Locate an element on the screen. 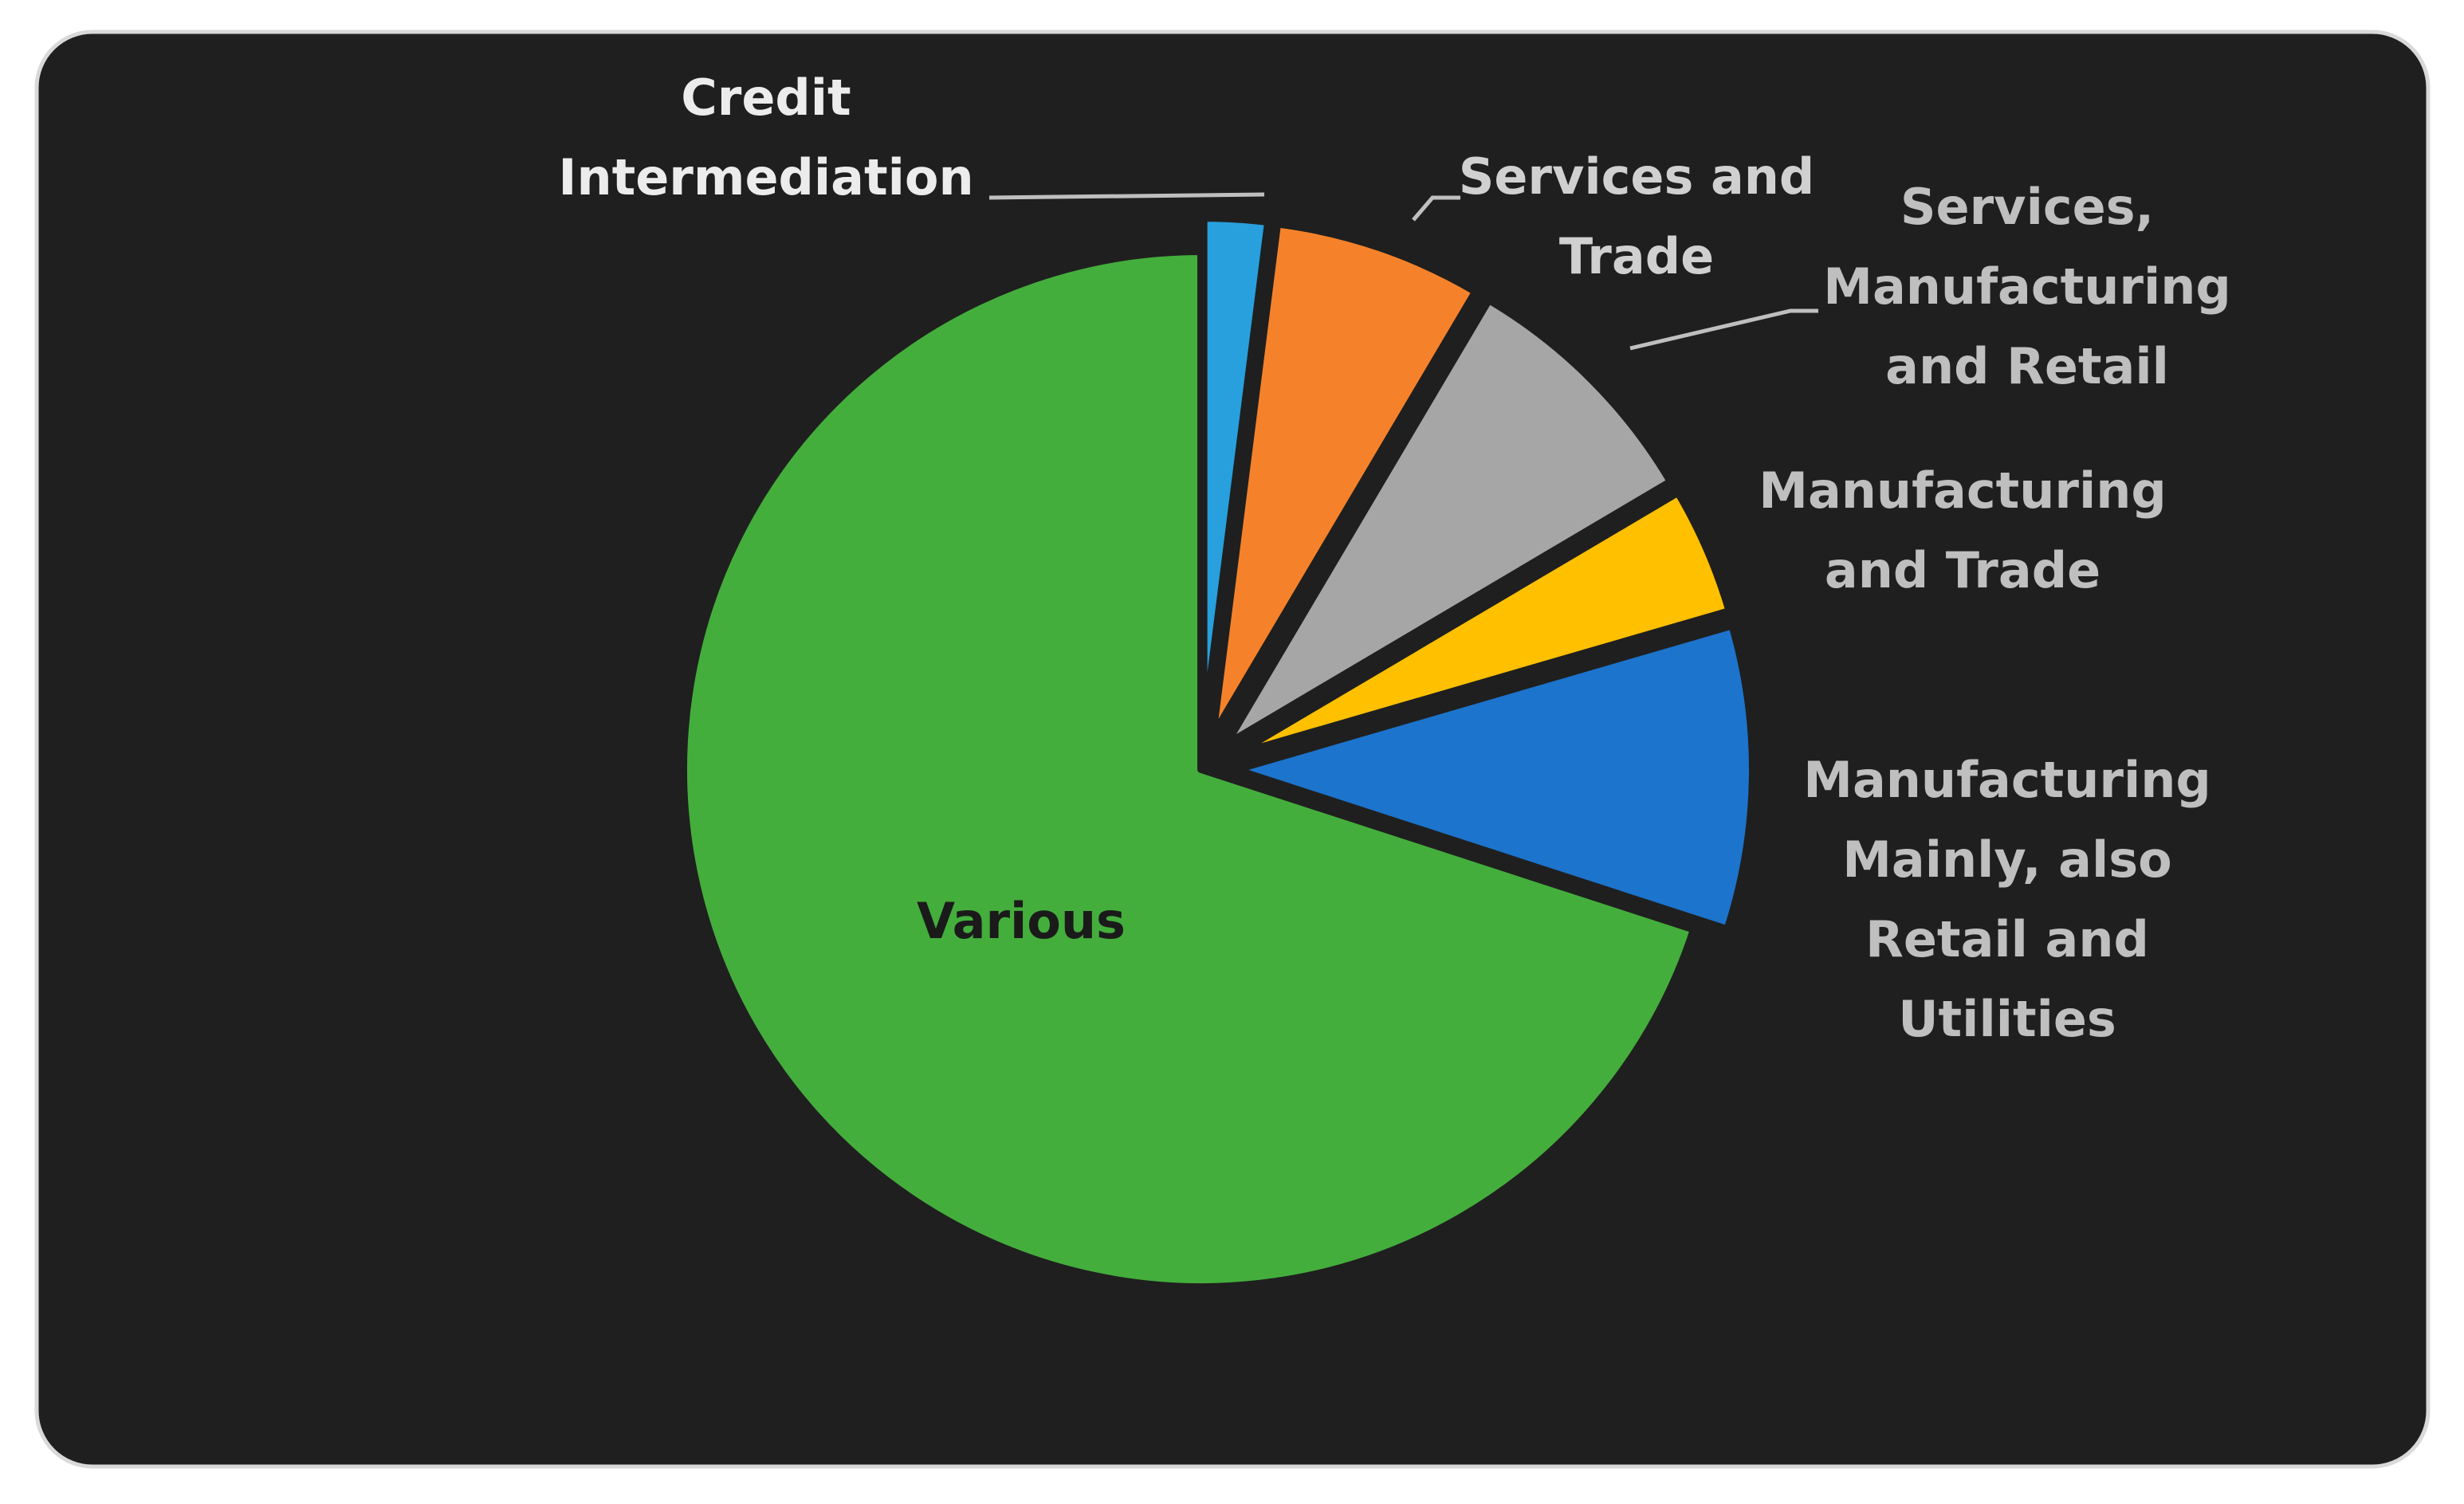 This screenshot has width=2464, height=1504. slice-label: Services and Trade is located at coordinates (1637, 216).